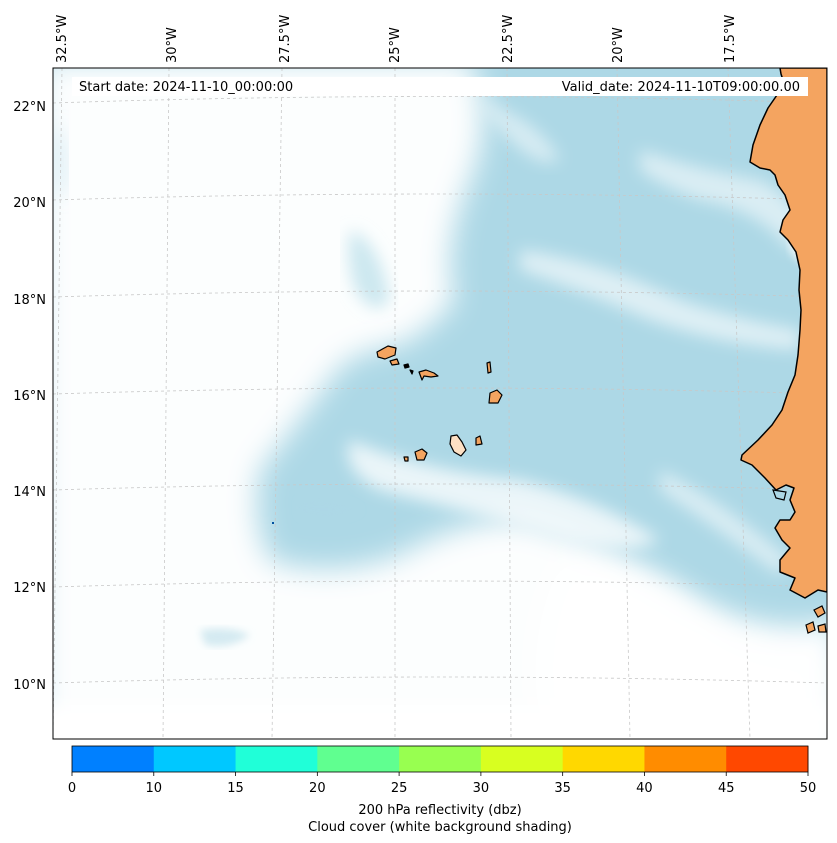 This screenshot has width=837, height=843. I want to click on santo-antao, so click(386, 352).